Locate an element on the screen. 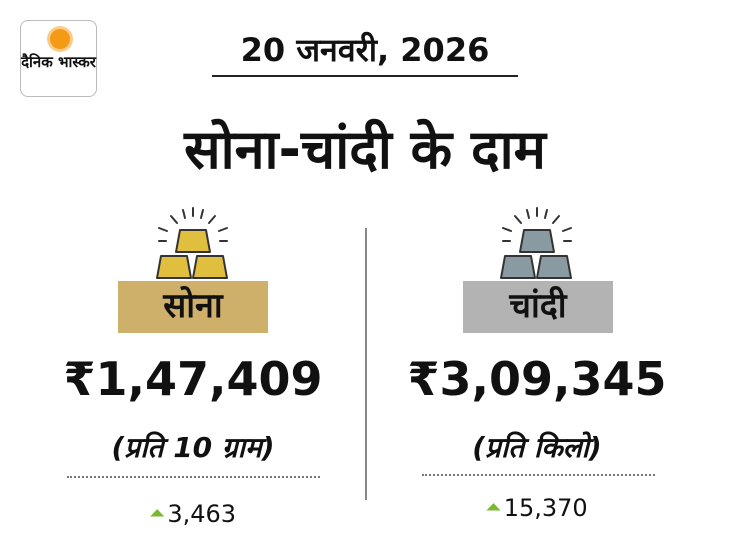 The height and width of the screenshot is (548, 730). gold-dotted-separator is located at coordinates (193, 477).